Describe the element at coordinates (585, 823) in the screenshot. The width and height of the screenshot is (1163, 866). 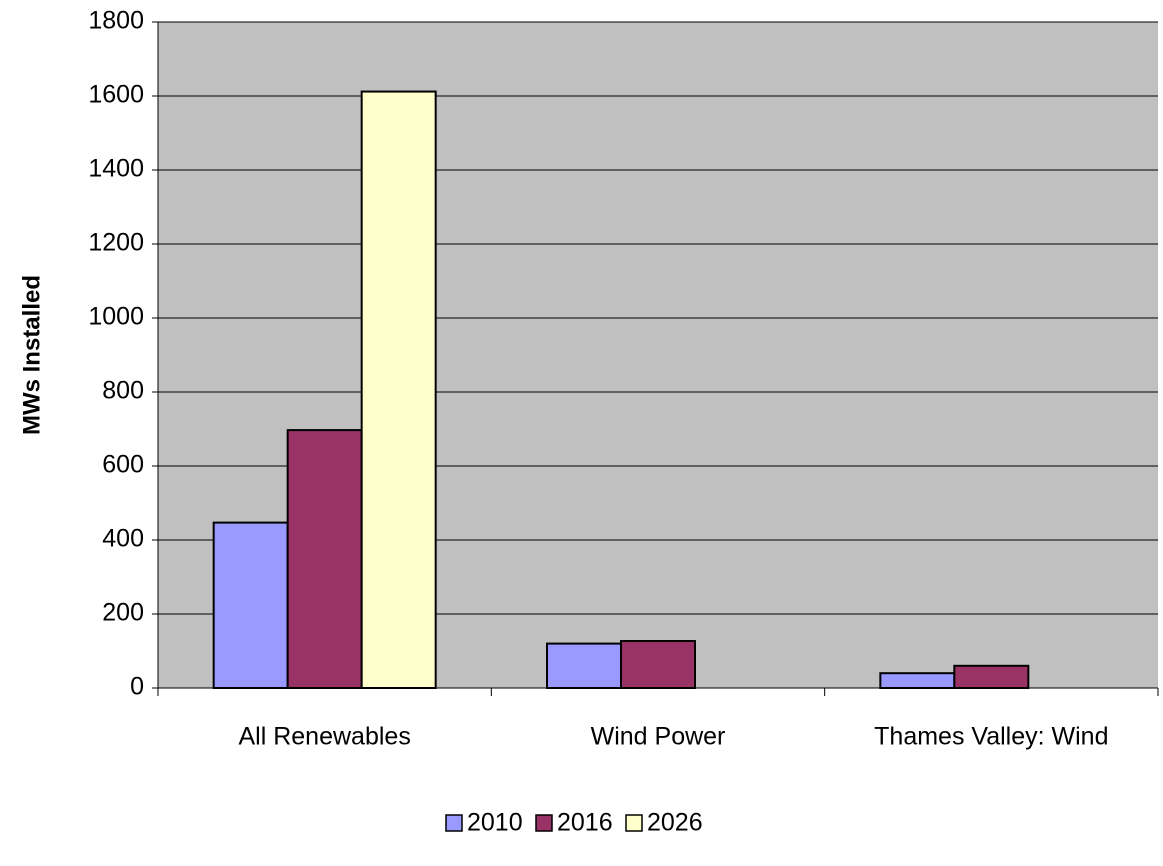
I see `legend-label: 2016` at that location.